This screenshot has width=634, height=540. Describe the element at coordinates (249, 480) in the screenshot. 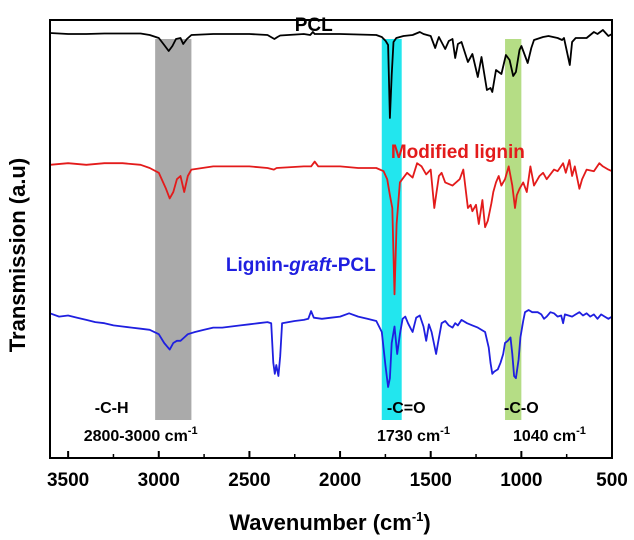

I see `x-tick-label: 2500` at that location.